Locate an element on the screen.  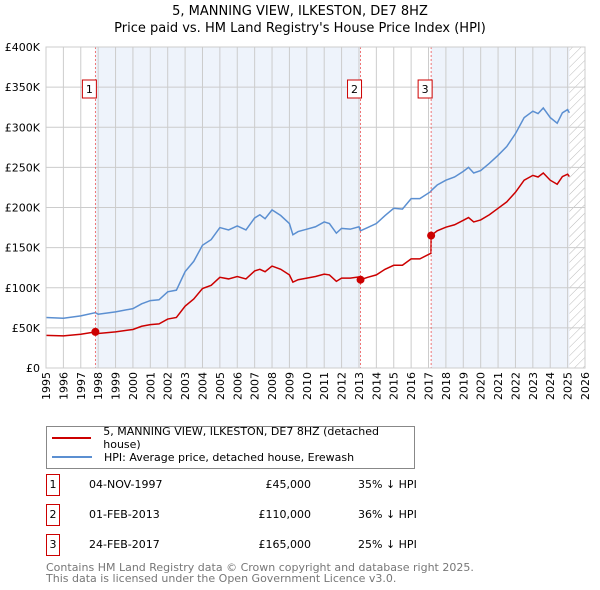
x-tick-label: 1995 is located at coordinates (46, 386).